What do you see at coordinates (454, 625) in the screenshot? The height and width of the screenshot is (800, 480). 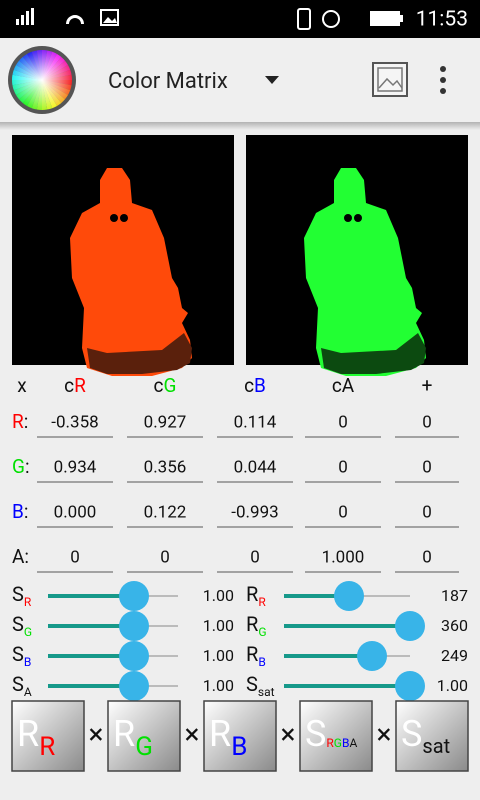 I see `slider-value: 360` at bounding box center [454, 625].